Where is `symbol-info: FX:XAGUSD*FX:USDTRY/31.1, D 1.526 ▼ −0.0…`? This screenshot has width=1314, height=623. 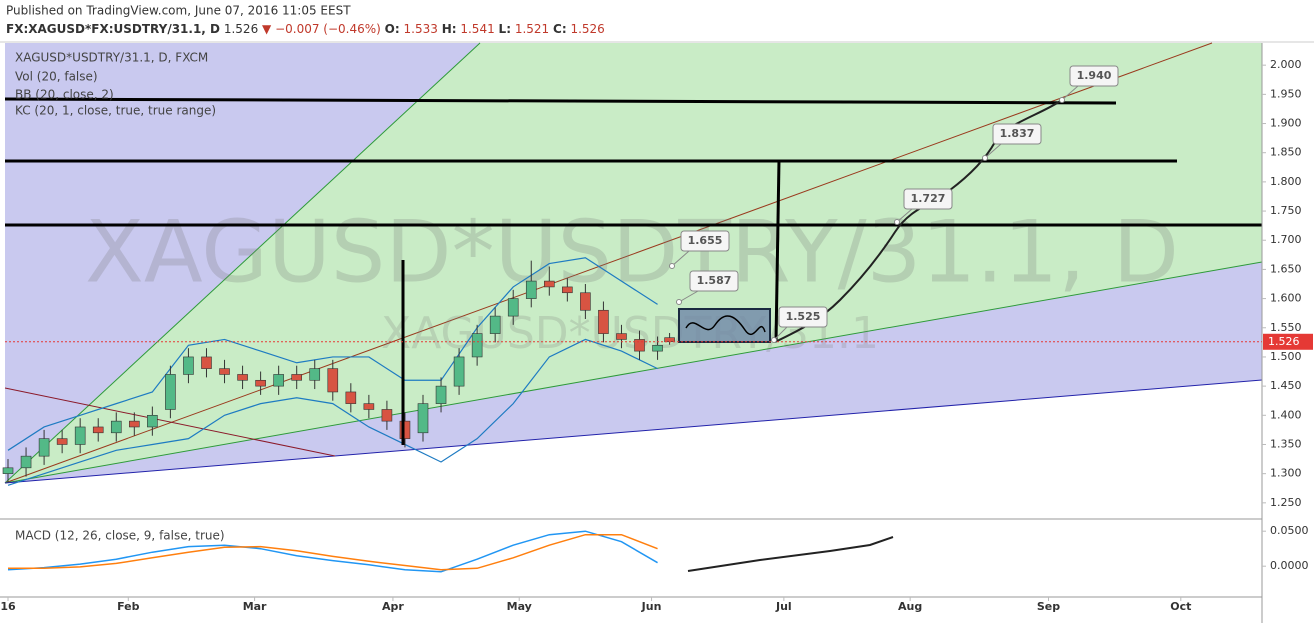 symbol-info: FX:XAGUSD*FX:USDTRY/31.1, D 1.526 ▼ −0.0… is located at coordinates (305, 29).